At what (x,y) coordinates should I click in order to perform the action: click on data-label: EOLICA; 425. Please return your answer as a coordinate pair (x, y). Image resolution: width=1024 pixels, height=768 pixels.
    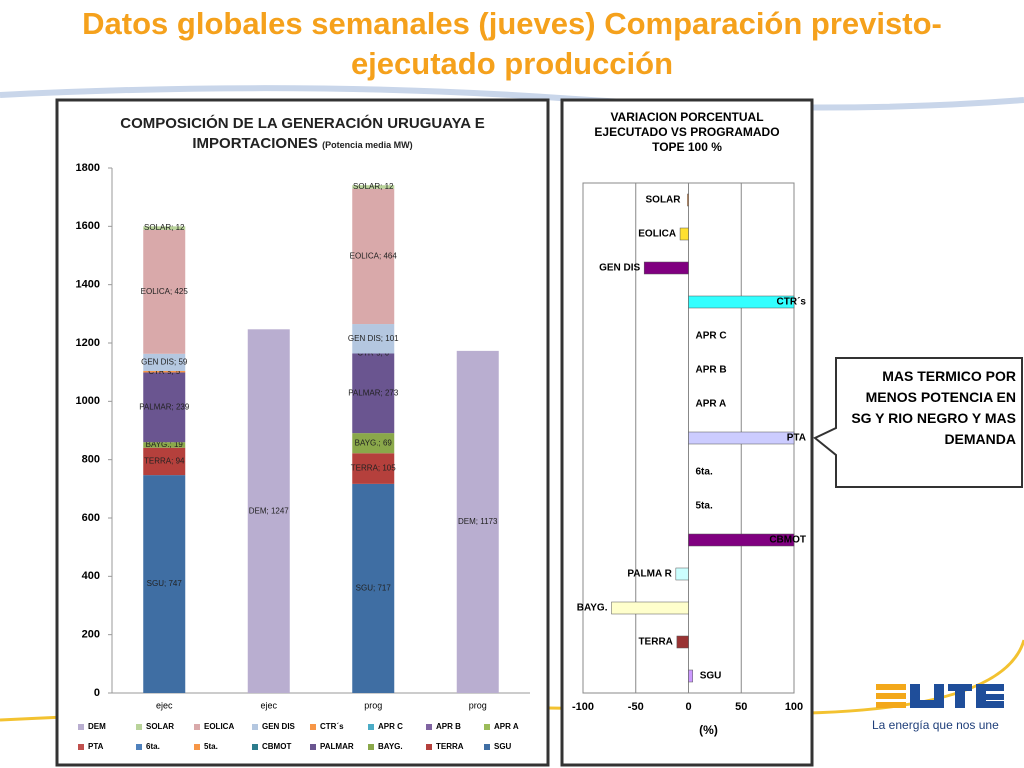
    Looking at the image, I should click on (165, 291).